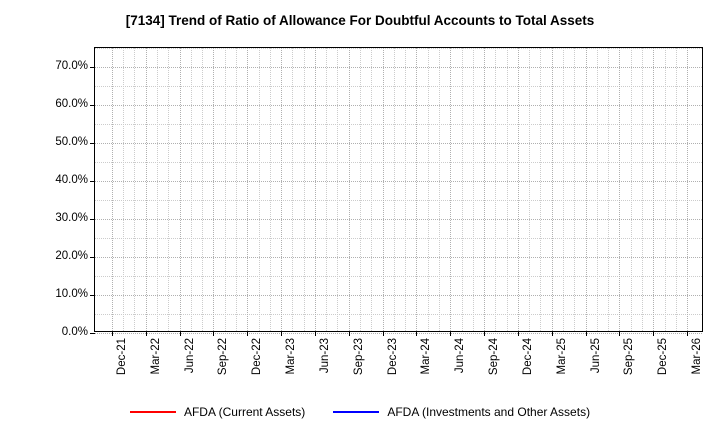 The image size is (720, 440). What do you see at coordinates (217, 412) in the screenshot?
I see `legend-item: AFDA (Current Assets)` at bounding box center [217, 412].